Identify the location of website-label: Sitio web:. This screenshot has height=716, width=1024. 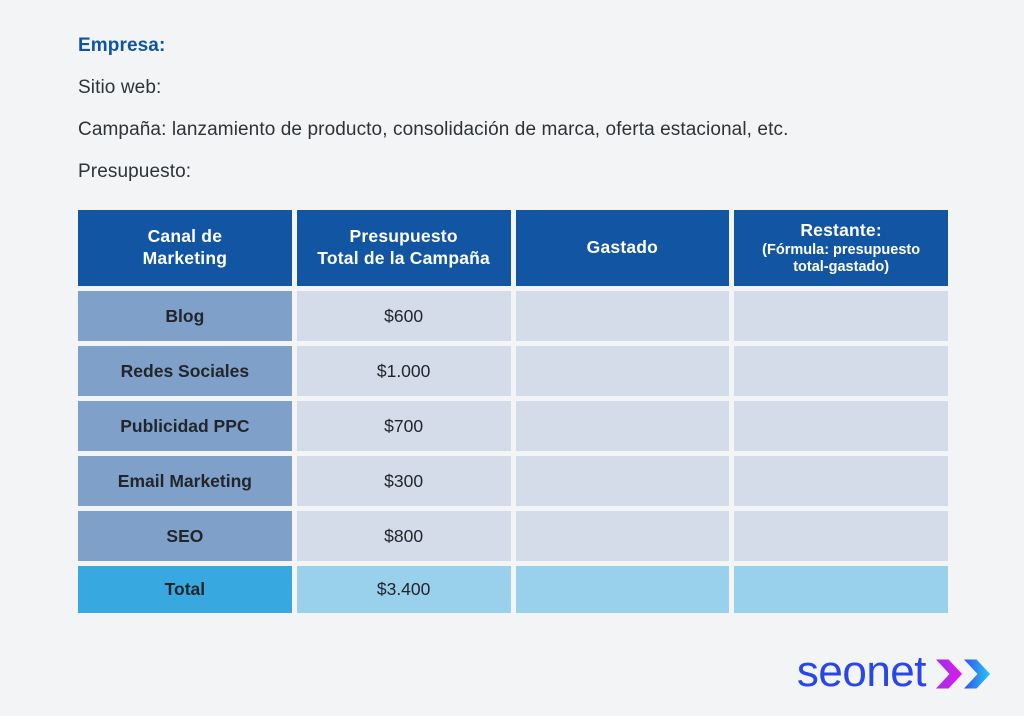
(120, 87).